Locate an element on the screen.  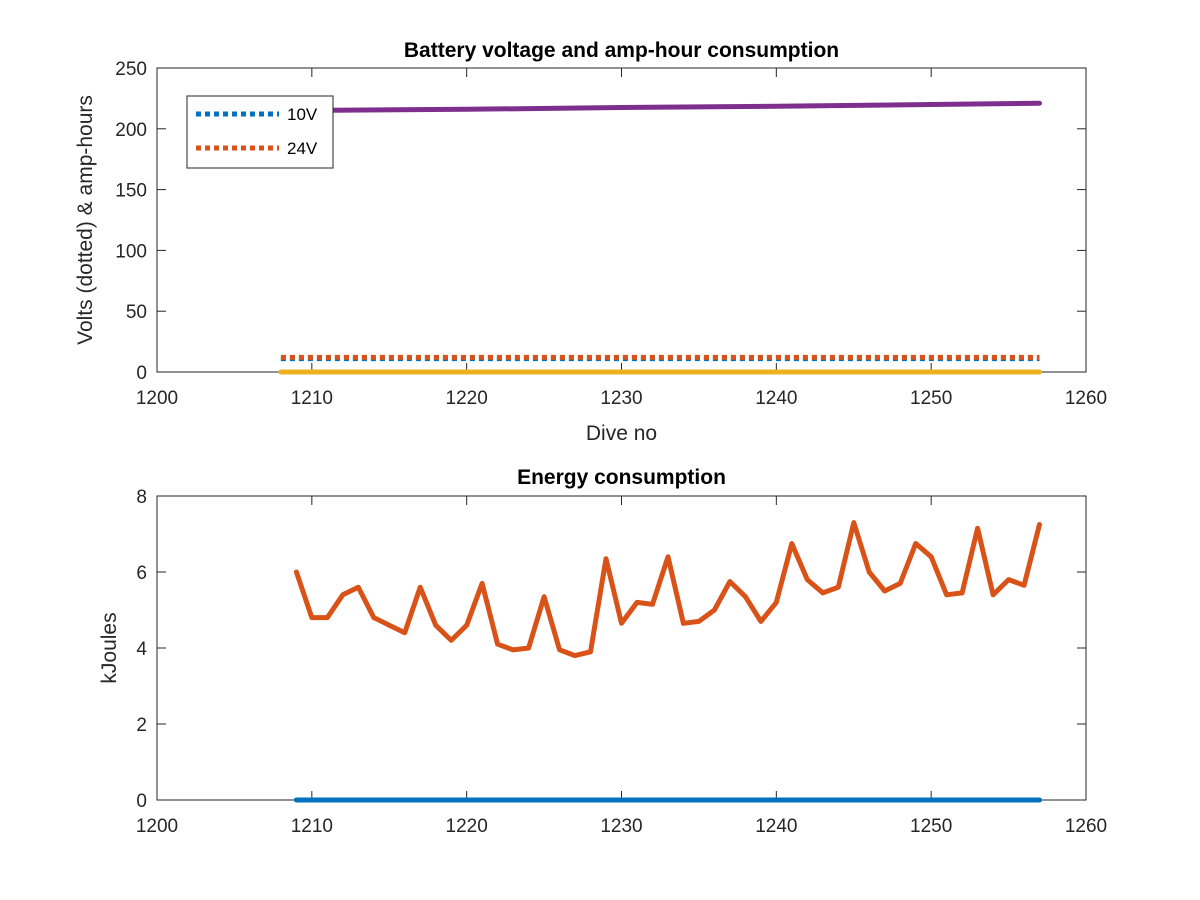
y-axis-label: Volts (dotted) & amp-hours is located at coordinates (85, 220).